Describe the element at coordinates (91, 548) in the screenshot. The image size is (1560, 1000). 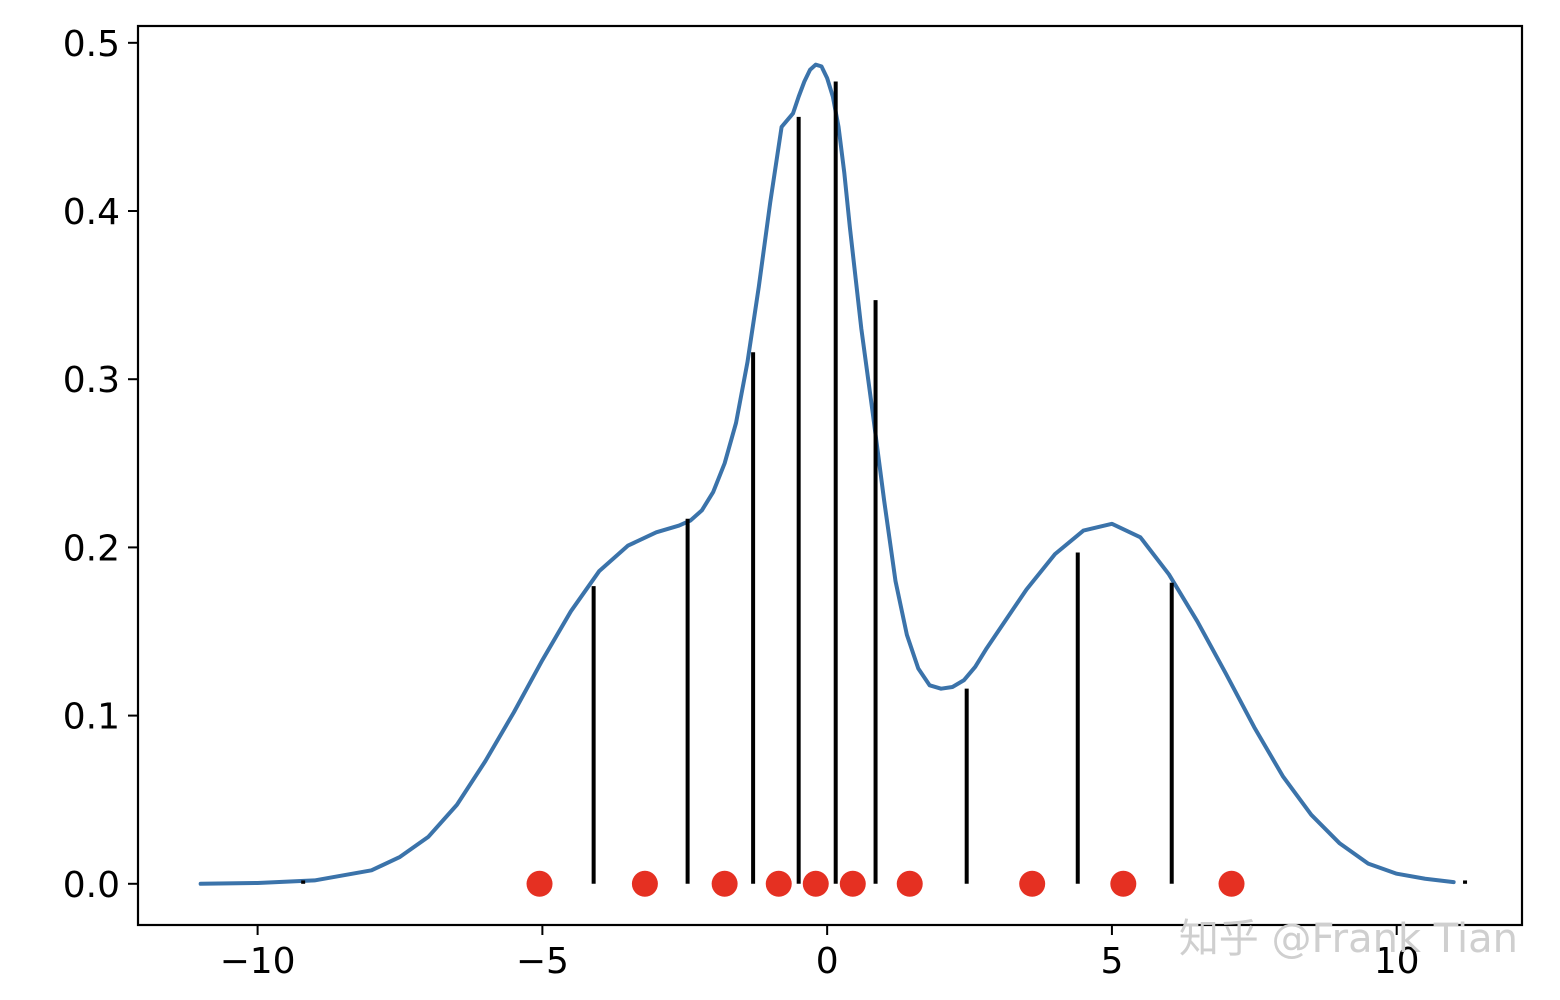
I see `y-tick-label: 0.2` at that location.